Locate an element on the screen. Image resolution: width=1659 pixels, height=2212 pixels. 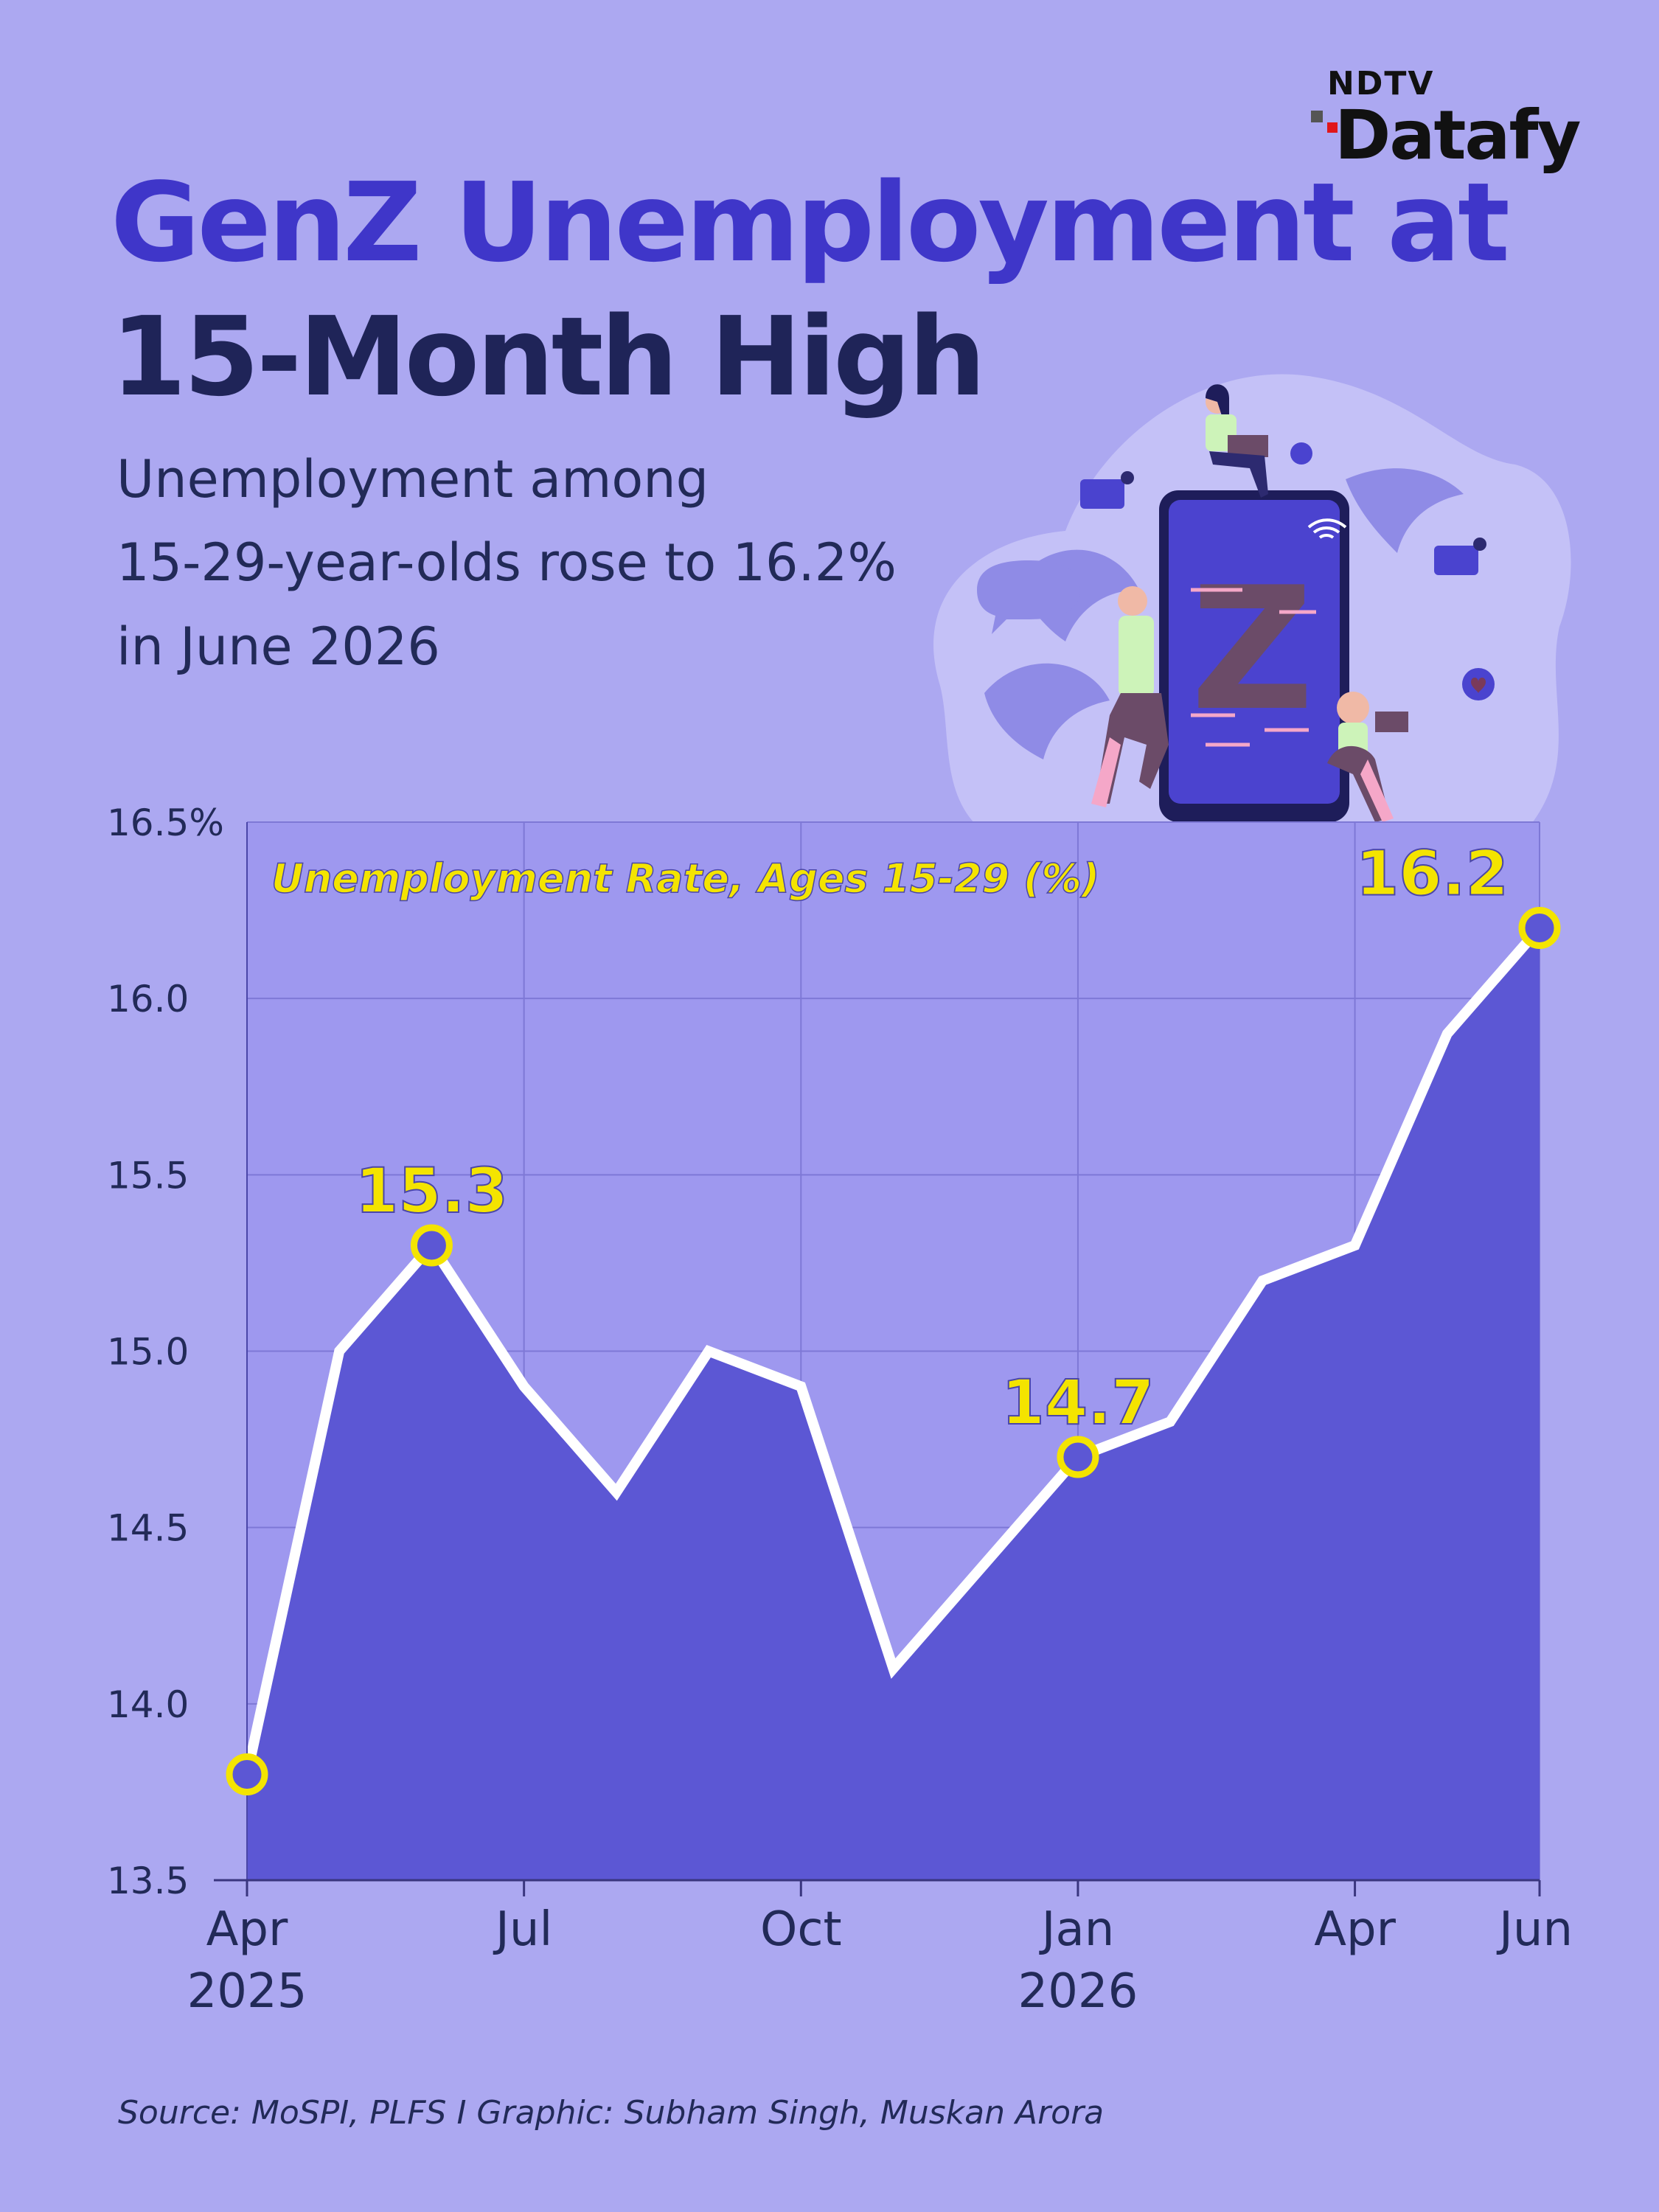
y-tick-label: 15.5 is located at coordinates (148, 1175).